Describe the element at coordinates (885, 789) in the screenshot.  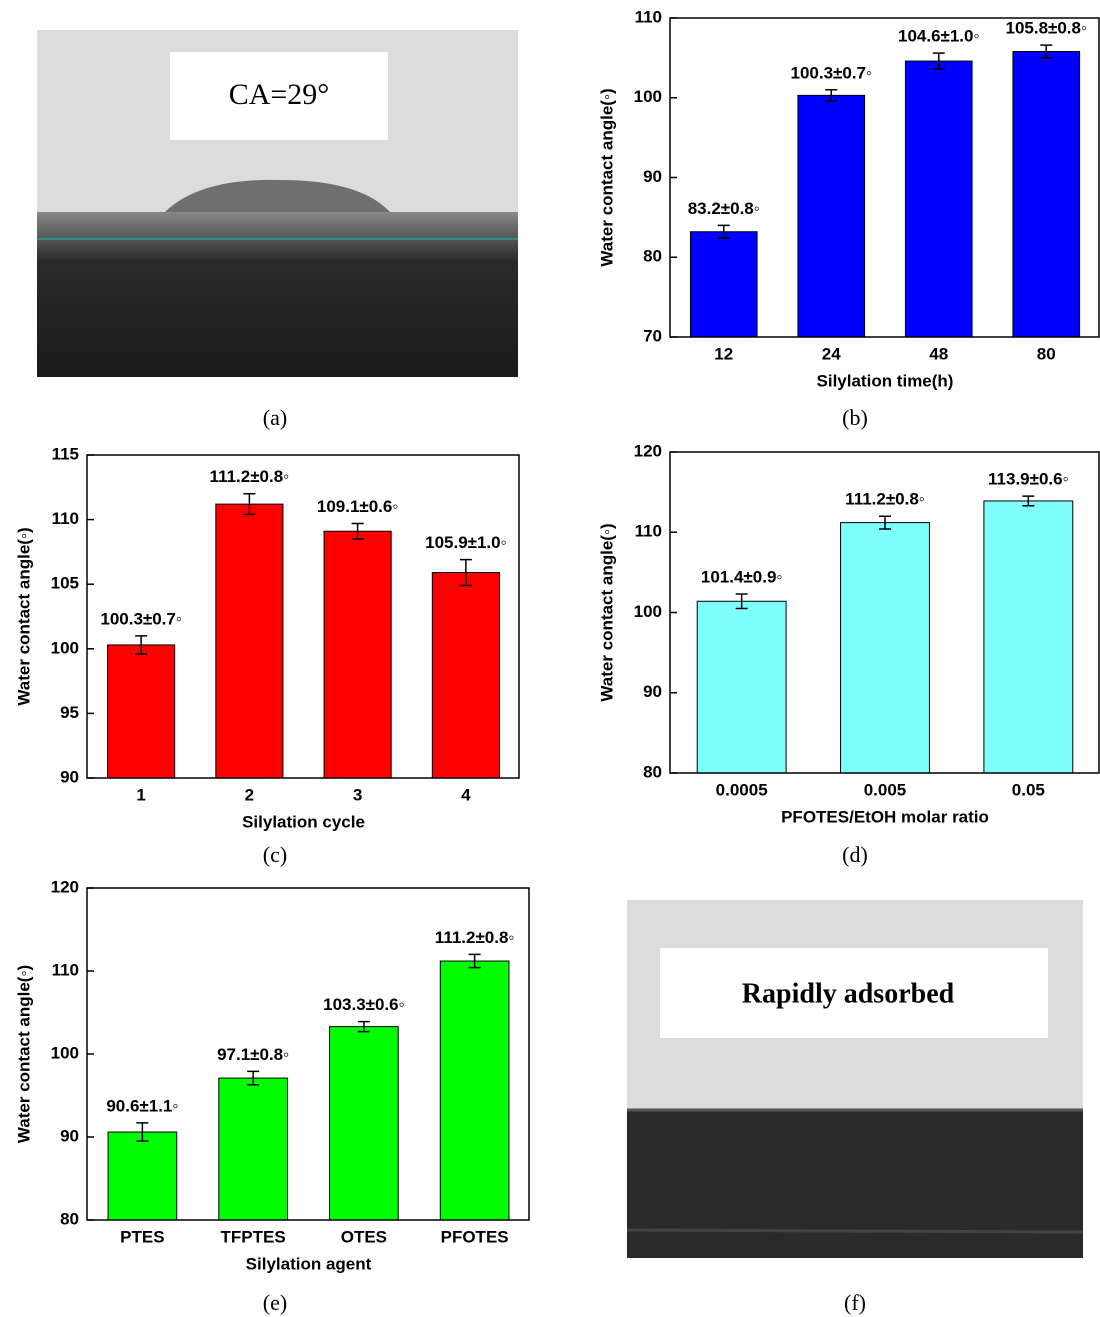
I see `x-tick-label: 0.005` at that location.